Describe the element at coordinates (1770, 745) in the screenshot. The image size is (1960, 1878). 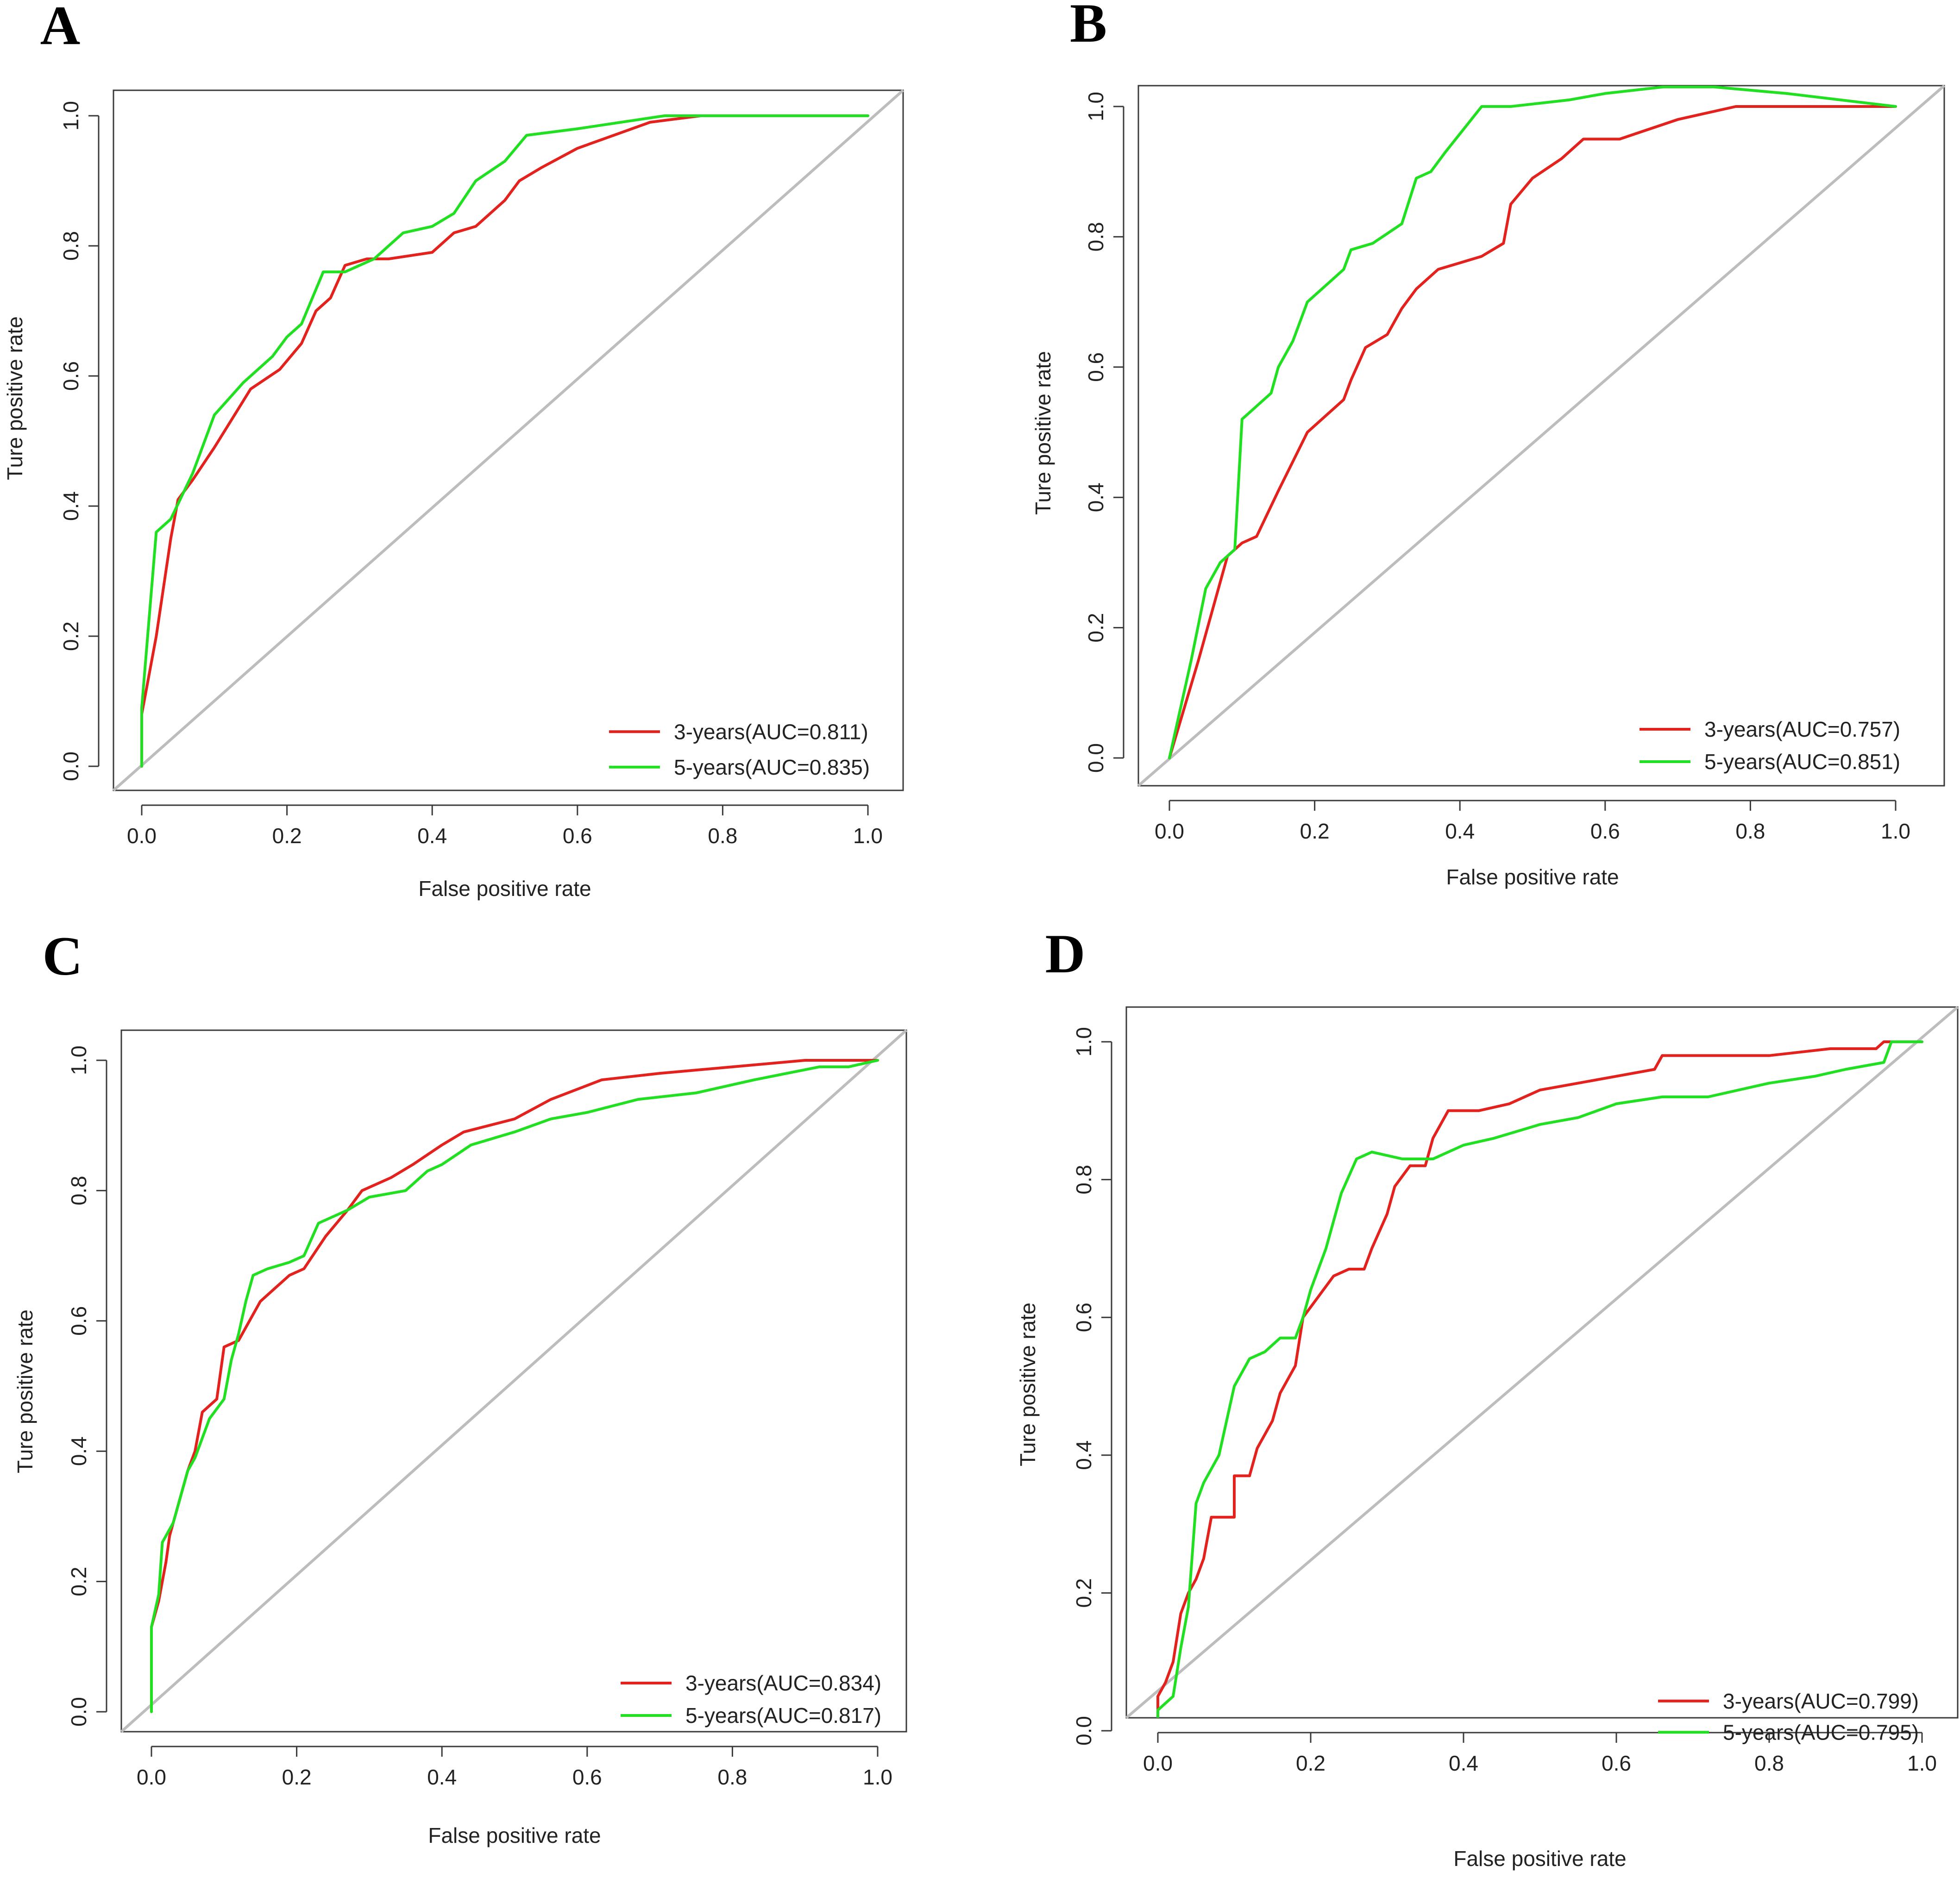
I see `legend: 3-years(AUC=0.757) 5-years(AUC=0.851)` at that location.